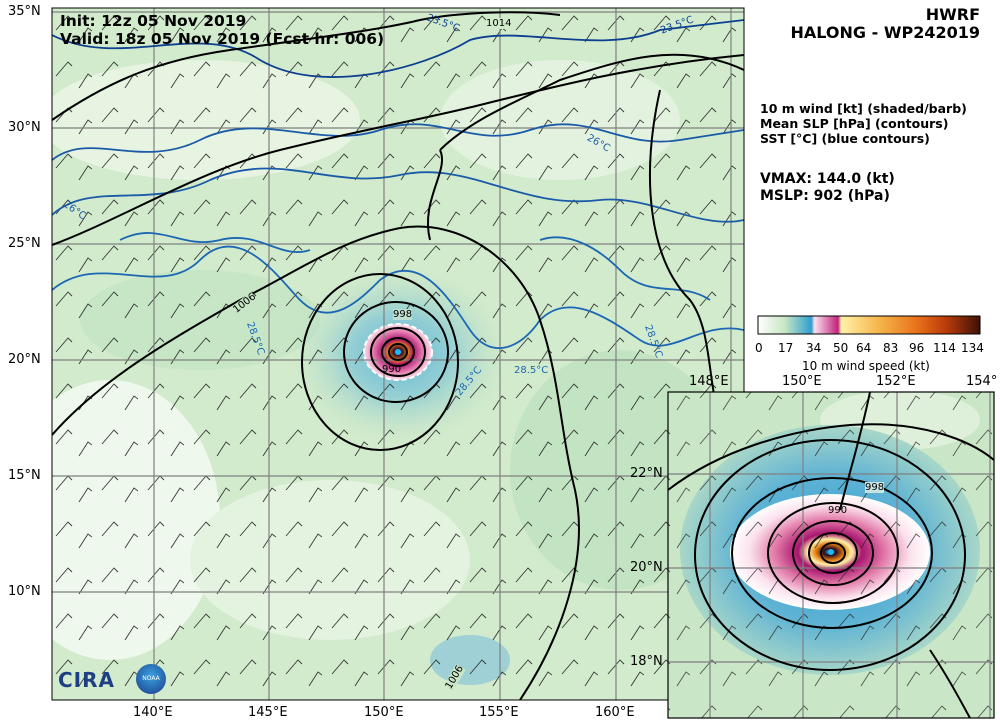  I want to click on valid-time: Valid: 18z 05 Nov 2019 (Fcst hr: 006), so click(222, 39).